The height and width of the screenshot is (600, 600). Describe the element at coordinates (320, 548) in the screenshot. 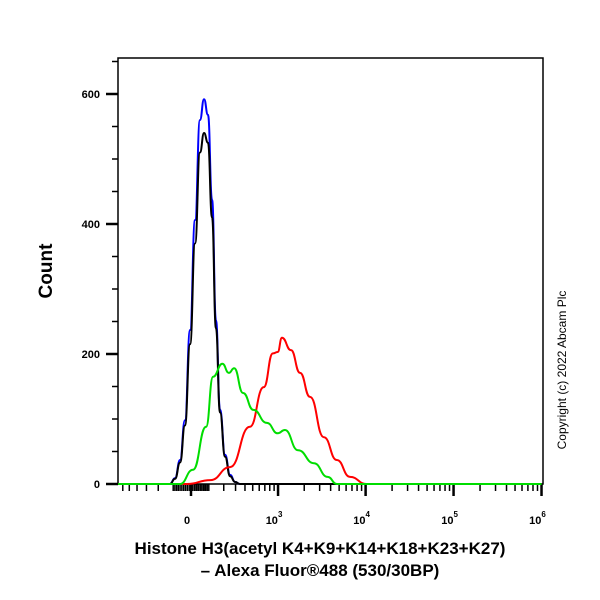

I see `x-axis-label-line1: Histone H3(acetyl K4+K9+K14+K18+K23+K27)` at that location.